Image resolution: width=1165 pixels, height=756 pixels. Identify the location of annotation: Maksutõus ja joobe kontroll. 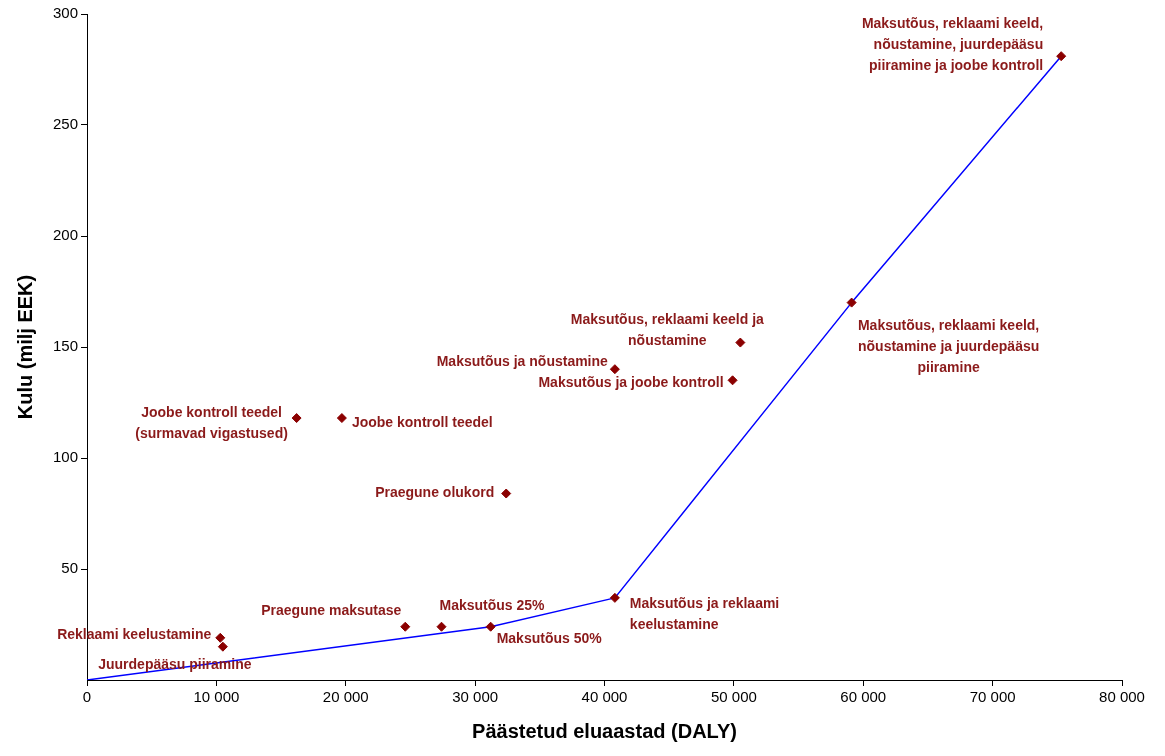
(631, 382).